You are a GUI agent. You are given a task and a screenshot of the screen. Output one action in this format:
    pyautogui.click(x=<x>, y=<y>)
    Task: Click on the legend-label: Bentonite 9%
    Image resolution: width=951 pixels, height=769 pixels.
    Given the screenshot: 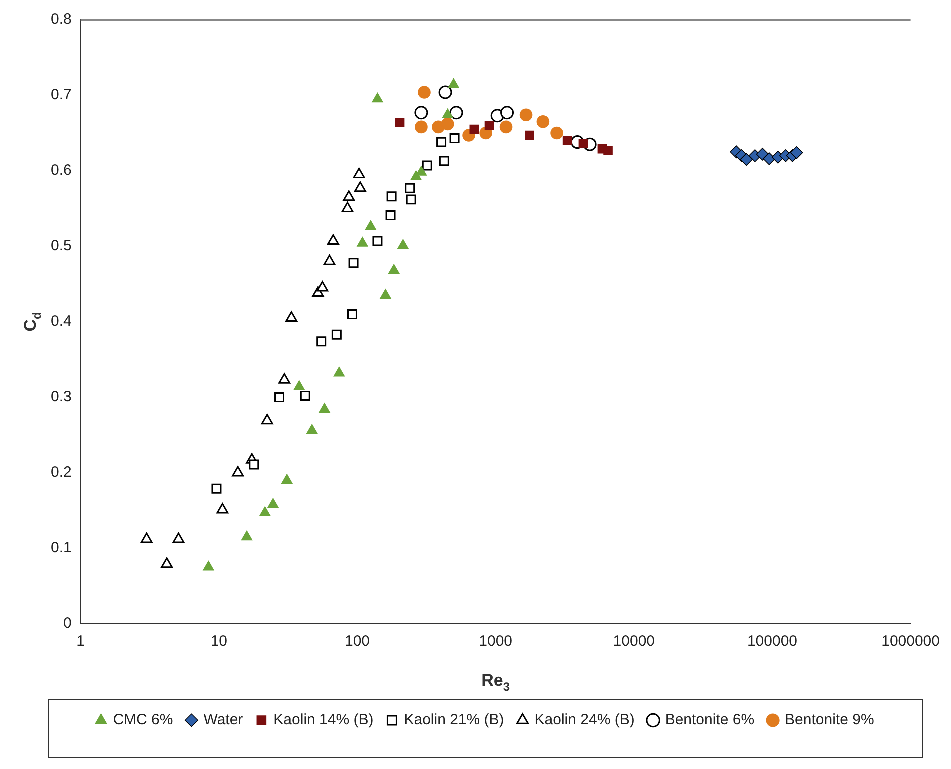 What is the action you would take?
    pyautogui.click(x=829, y=720)
    